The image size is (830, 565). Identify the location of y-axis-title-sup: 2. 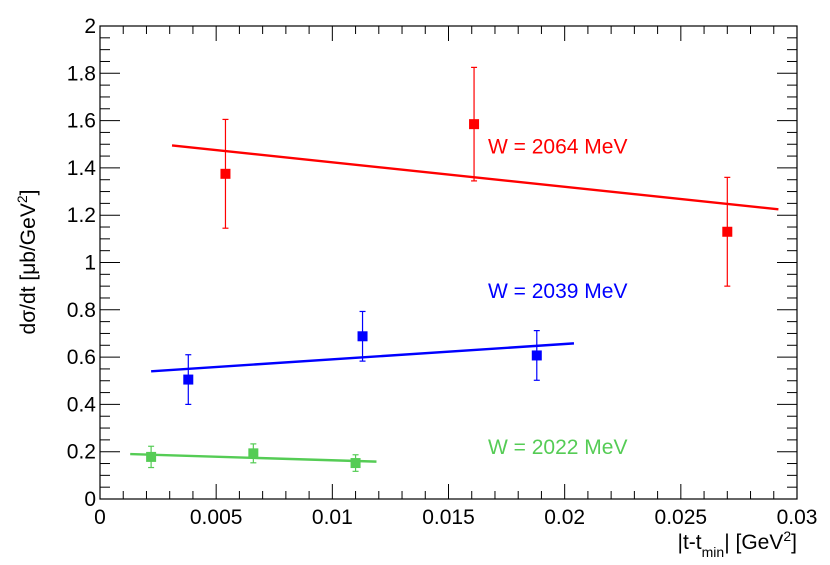
(22, 199).